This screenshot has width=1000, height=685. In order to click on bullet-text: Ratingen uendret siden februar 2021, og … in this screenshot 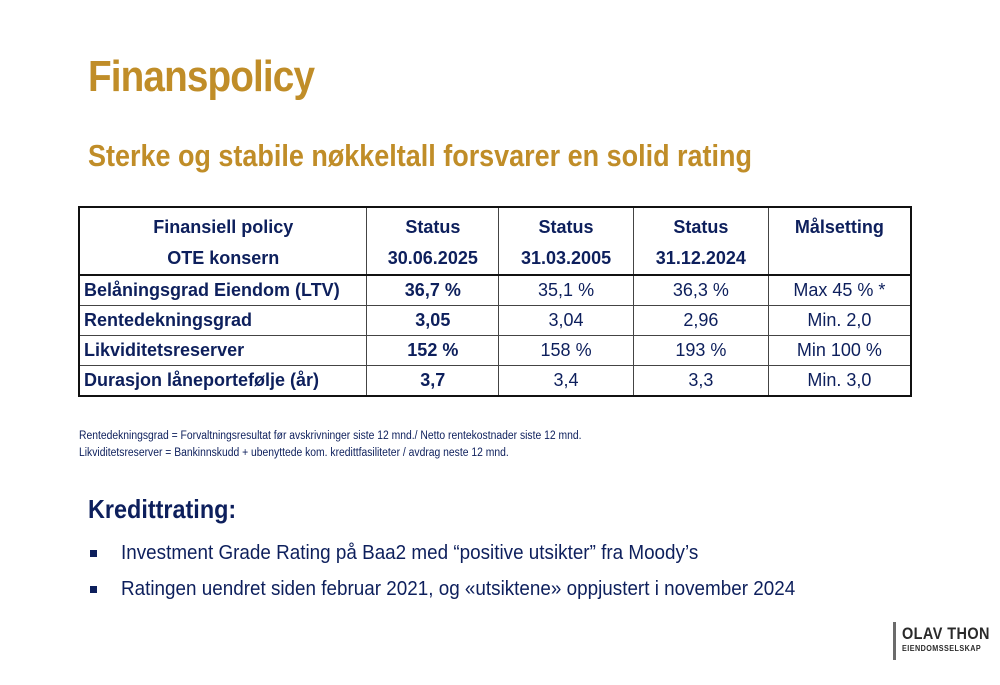, I will do `click(458, 588)`.